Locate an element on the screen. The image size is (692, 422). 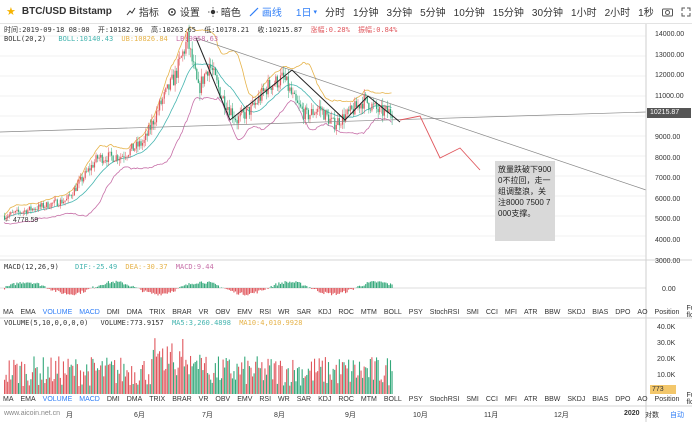
fullscreen-icon is located at coordinates (684, 12).